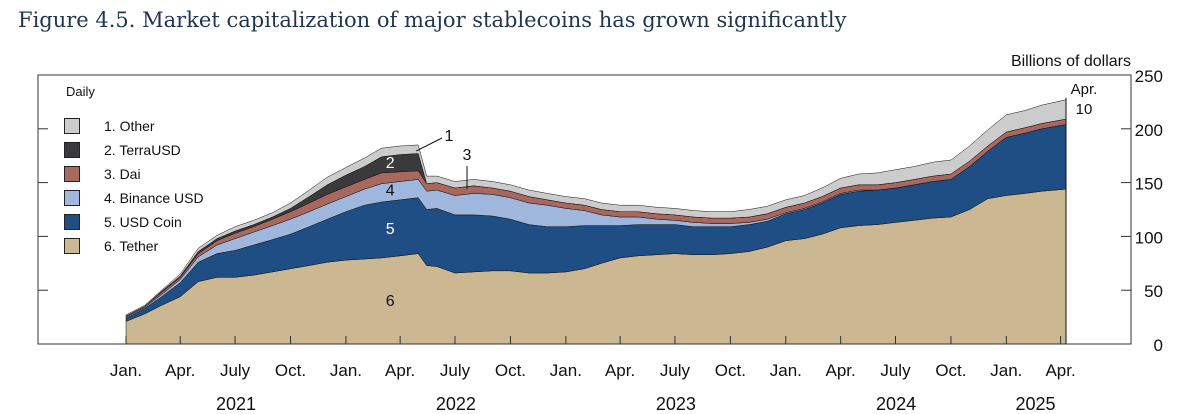 The image size is (1200, 414). I want to click on x-tick-label-7: Oct., so click(510, 370).